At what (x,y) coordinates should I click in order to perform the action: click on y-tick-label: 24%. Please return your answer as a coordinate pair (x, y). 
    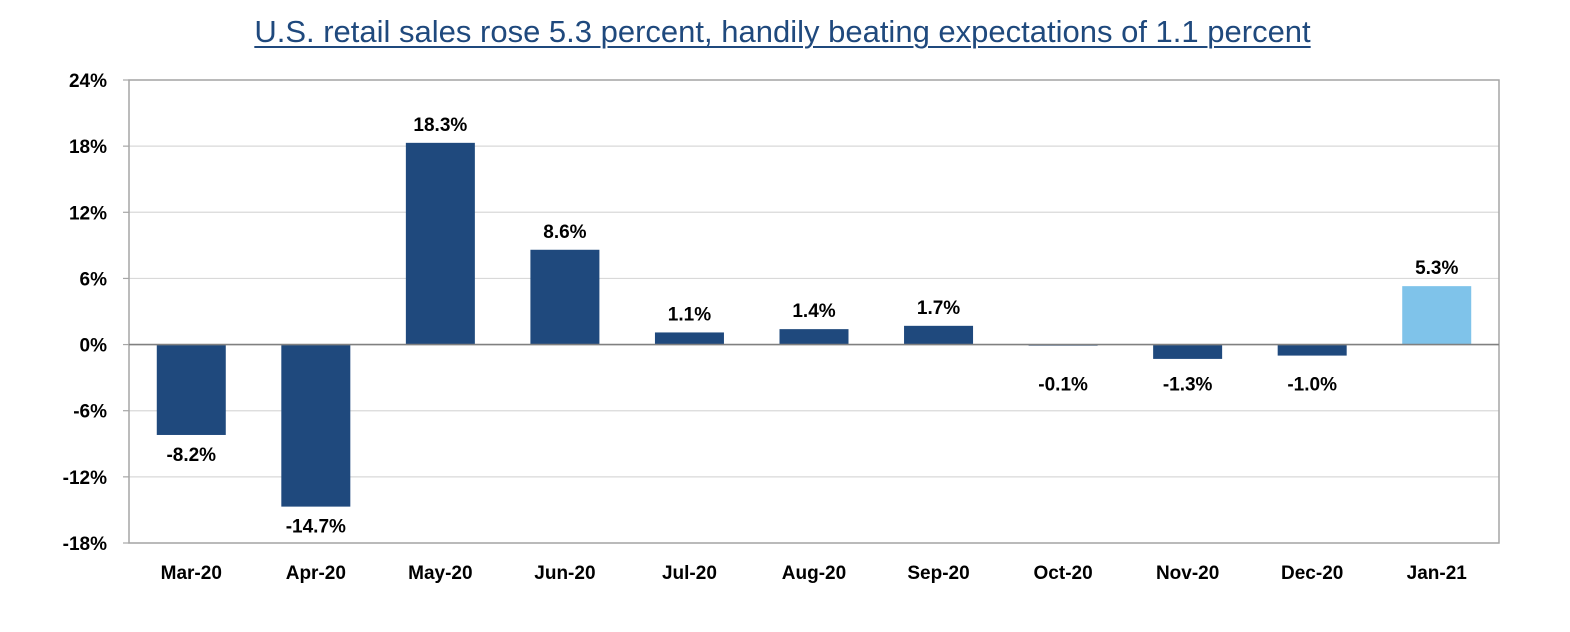
    Looking at the image, I should click on (88, 81).